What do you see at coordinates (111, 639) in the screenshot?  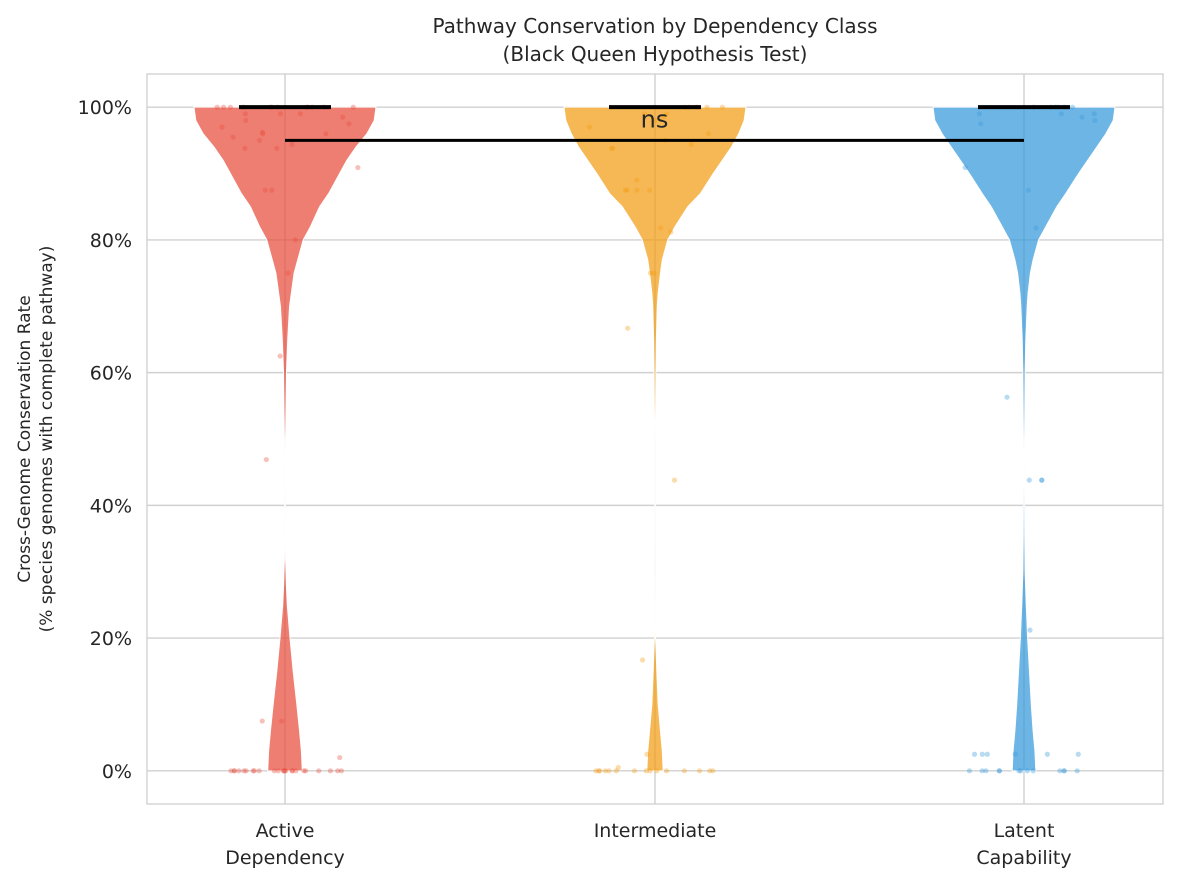 I see `y-tick-label: 20%` at bounding box center [111, 639].